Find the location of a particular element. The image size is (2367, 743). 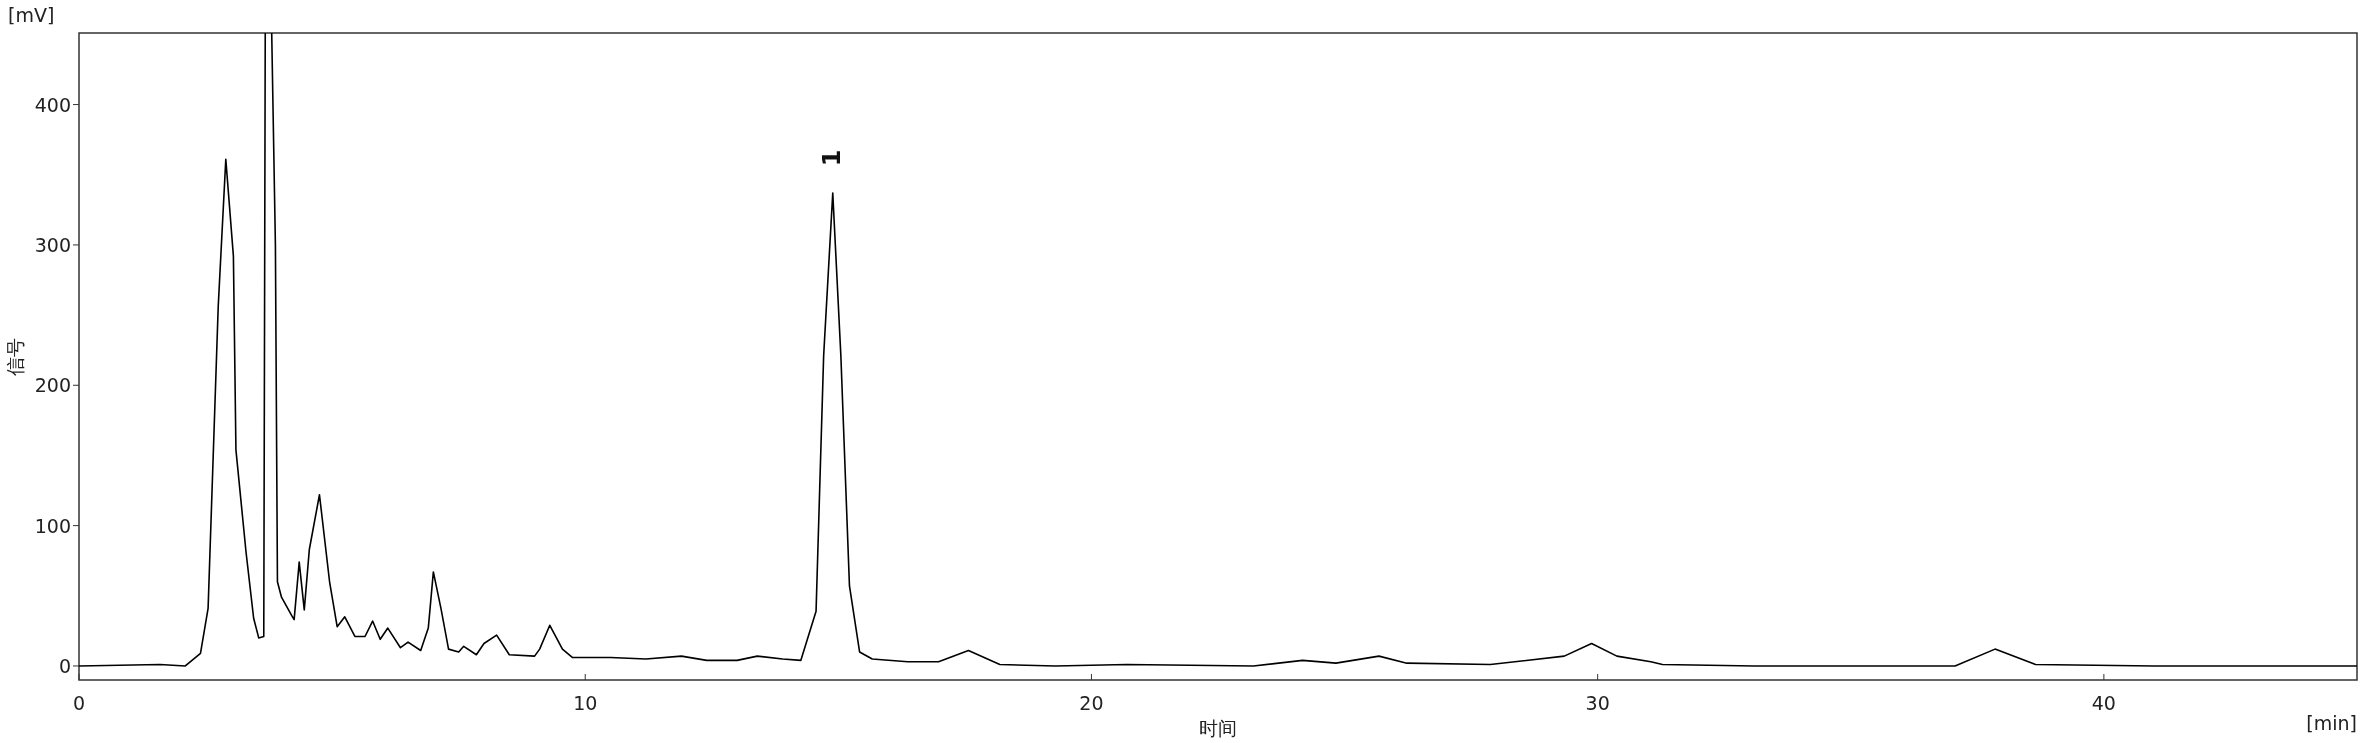

x-tick-label: 0 is located at coordinates (79, 703).